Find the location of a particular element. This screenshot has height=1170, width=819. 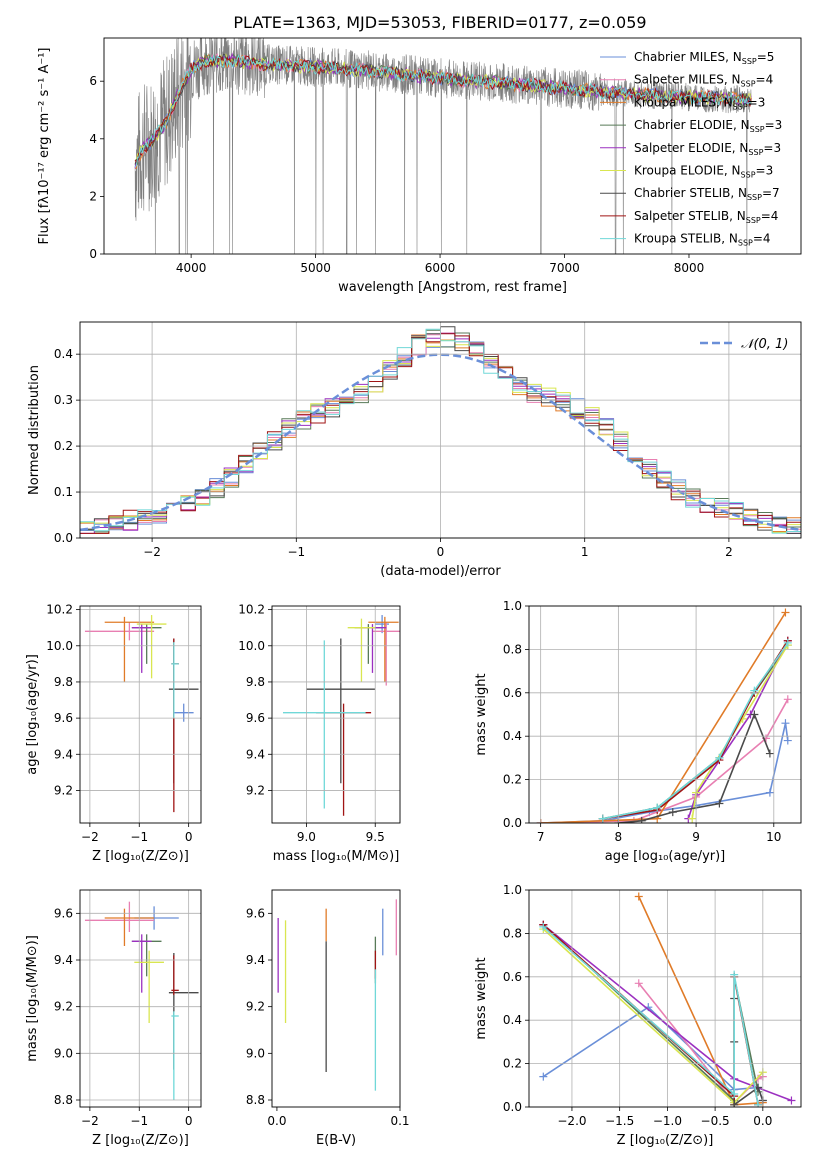

massweight-vs-age-frame is located at coordinates (665, 714).